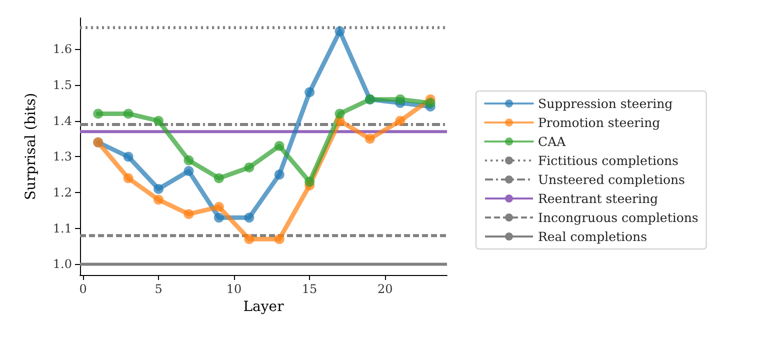 Image resolution: width=784 pixels, height=340 pixels. I want to click on x-tick-label: 20, so click(385, 289).